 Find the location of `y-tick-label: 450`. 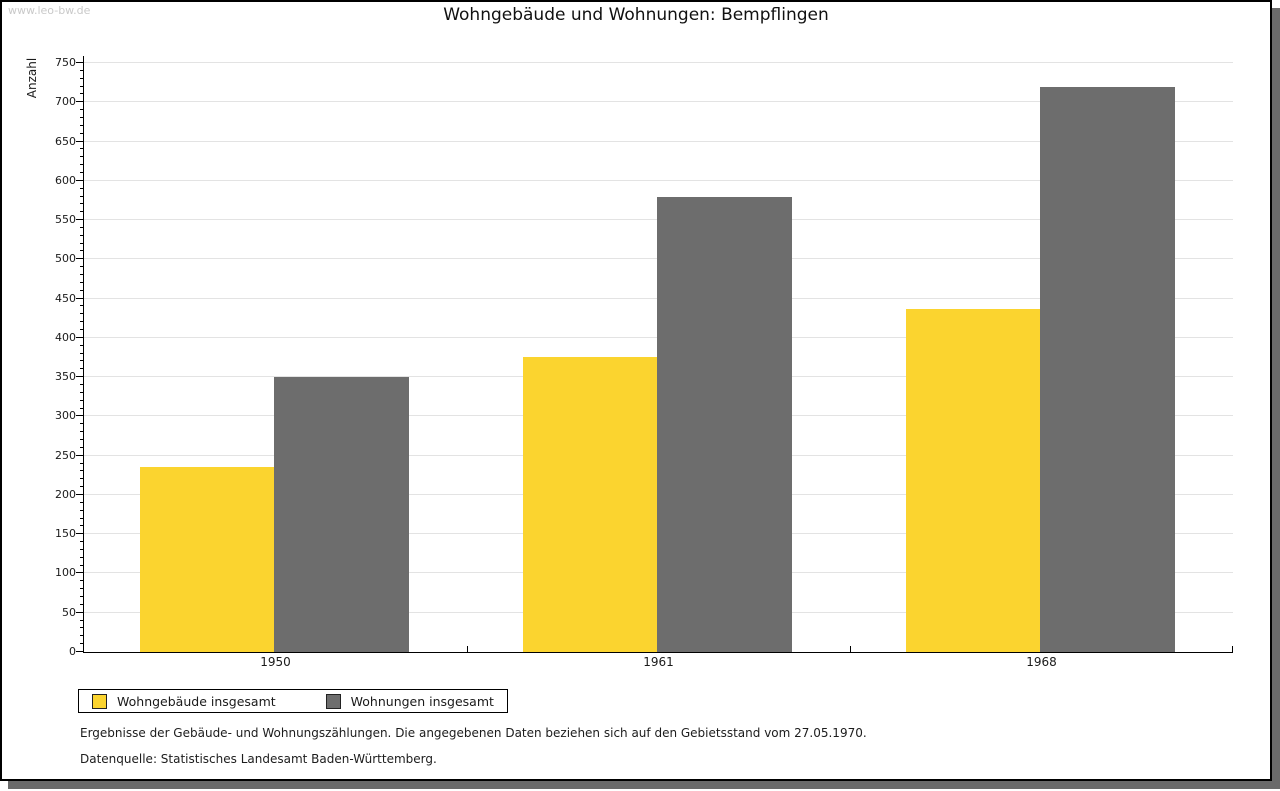

y-tick-label: 450 is located at coordinates (65, 298).